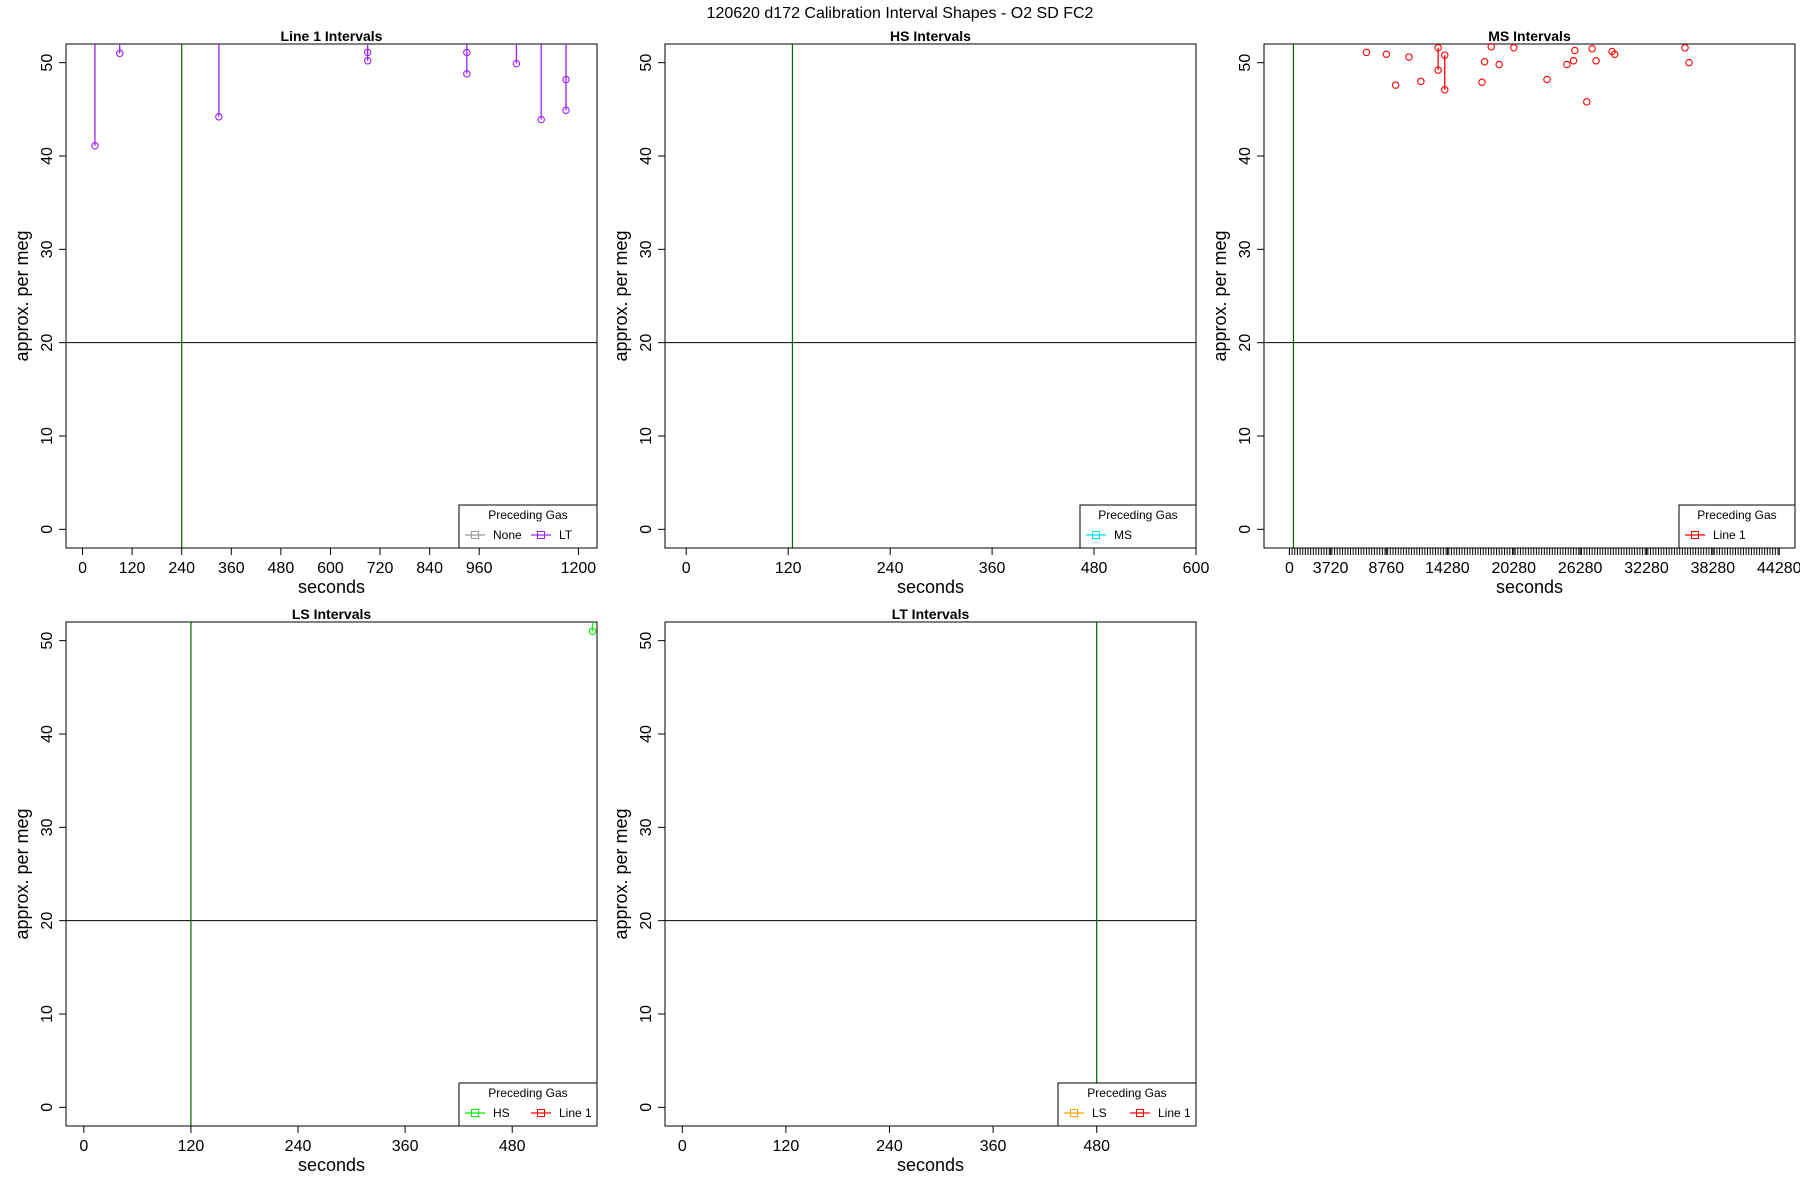 This screenshot has width=1800, height=1200. Describe the element at coordinates (527, 1093) in the screenshot. I see `legend-title: Preceding Gas` at that location.